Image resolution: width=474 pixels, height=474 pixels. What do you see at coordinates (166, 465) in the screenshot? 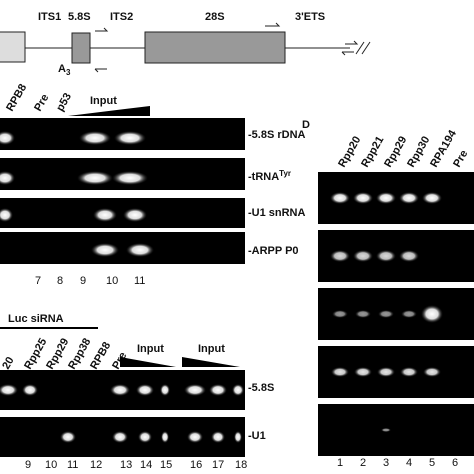
I see `lane-number: 15` at bounding box center [166, 465].